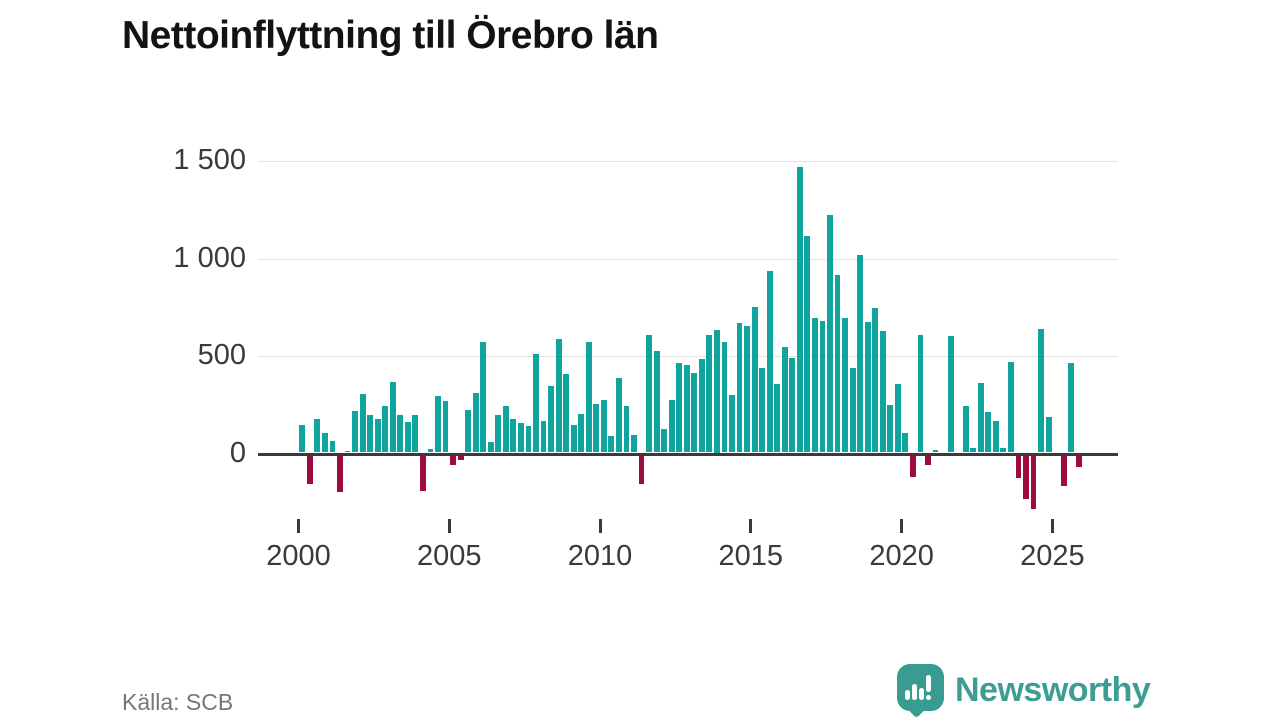 The height and width of the screenshot is (720, 1280). Describe the element at coordinates (973, 450) in the screenshot. I see `bar-2022Q2` at that location.